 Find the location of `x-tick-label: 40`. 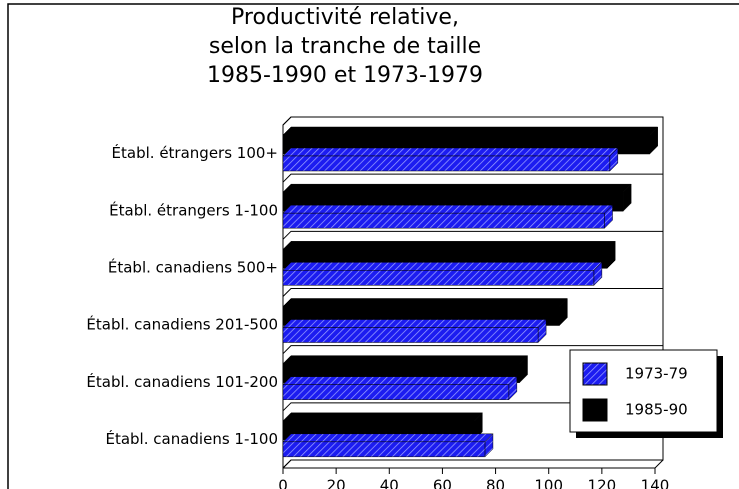

x-tick-label: 40 is located at coordinates (389, 483).